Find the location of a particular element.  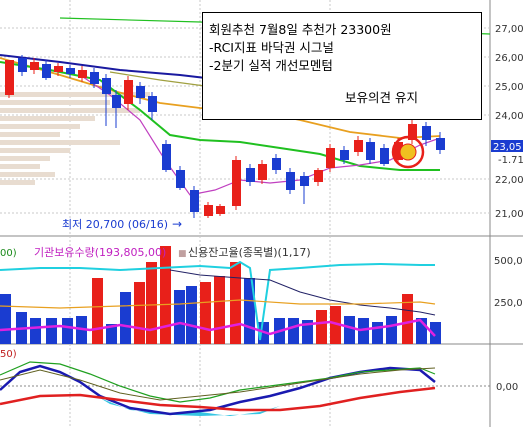

current-price-label: 23,05 is located at coordinates (507, 147).